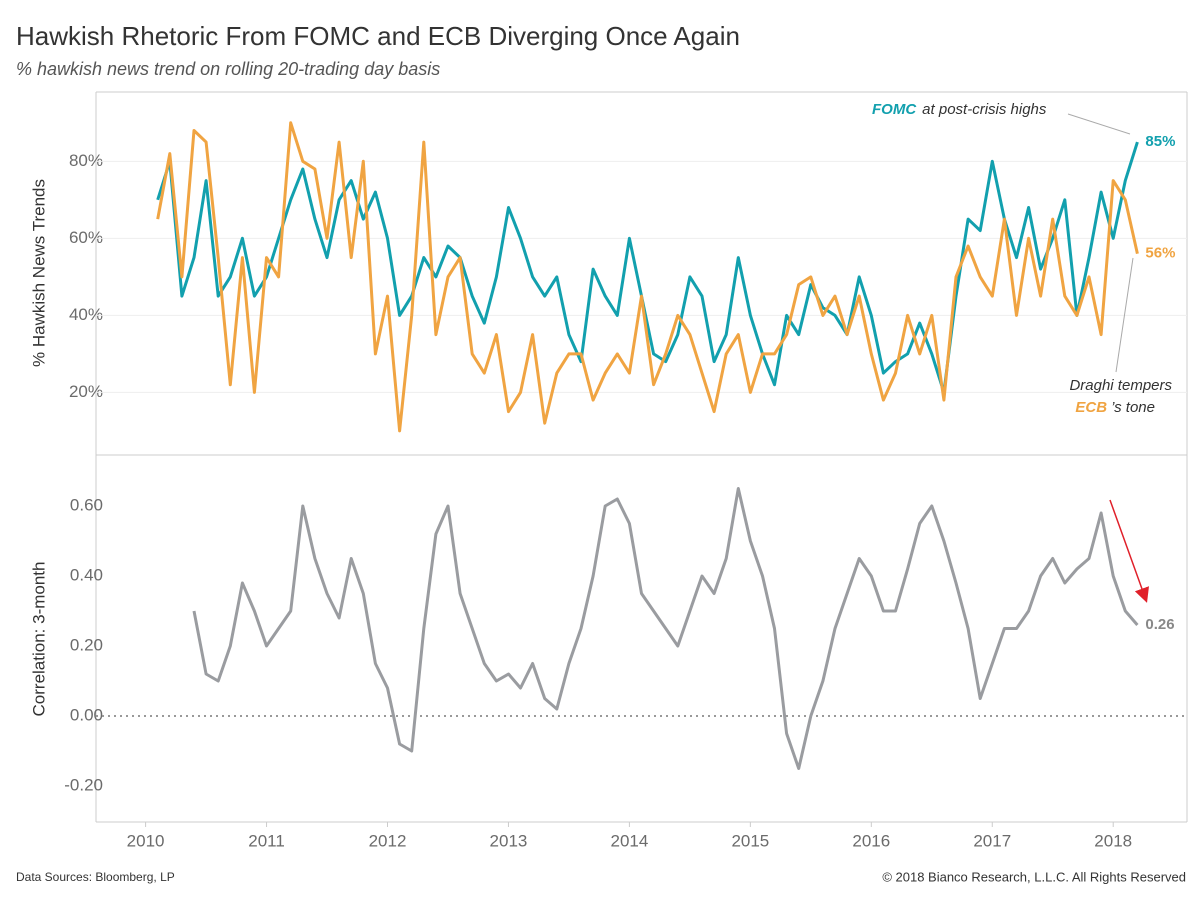  I want to click on annotation: FOMC at post-crisis highs, so click(959, 109).